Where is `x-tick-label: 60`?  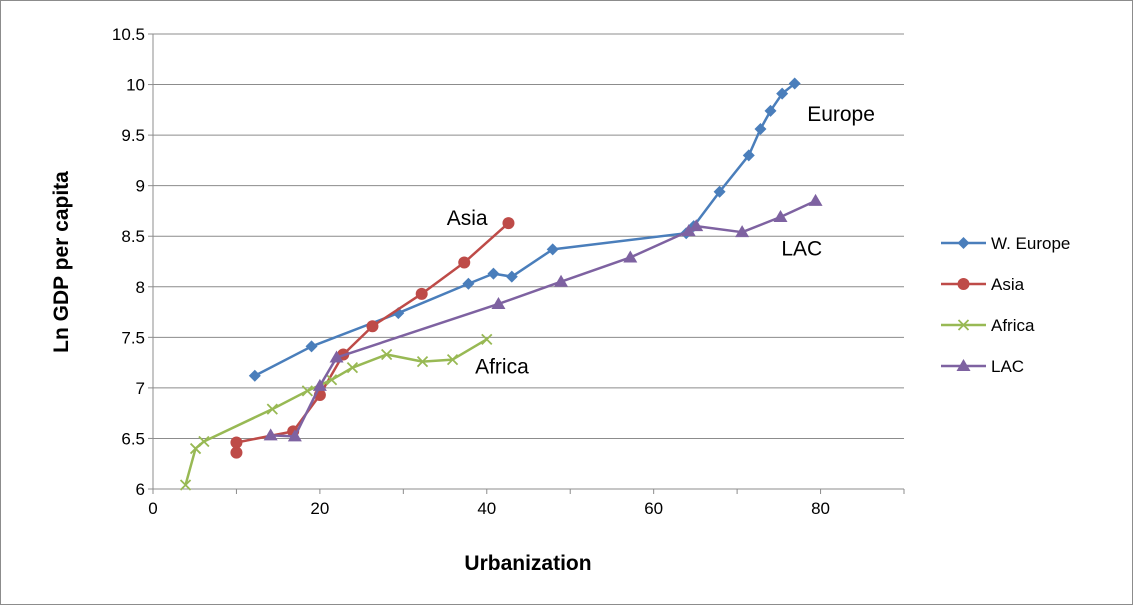 x-tick-label: 60 is located at coordinates (653, 508).